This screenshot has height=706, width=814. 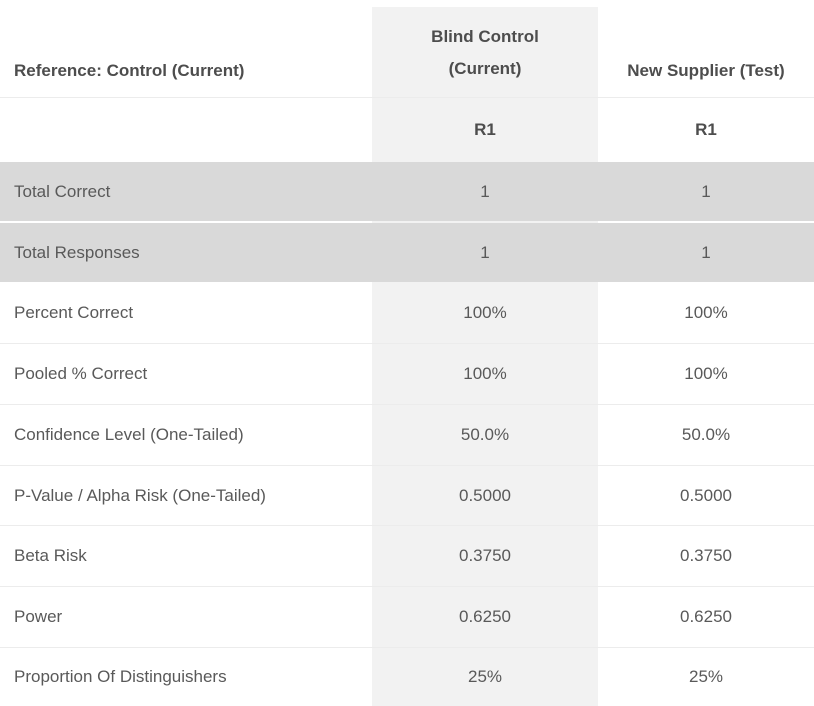 I want to click on row-label: Beta Risk, so click(x=50, y=555).